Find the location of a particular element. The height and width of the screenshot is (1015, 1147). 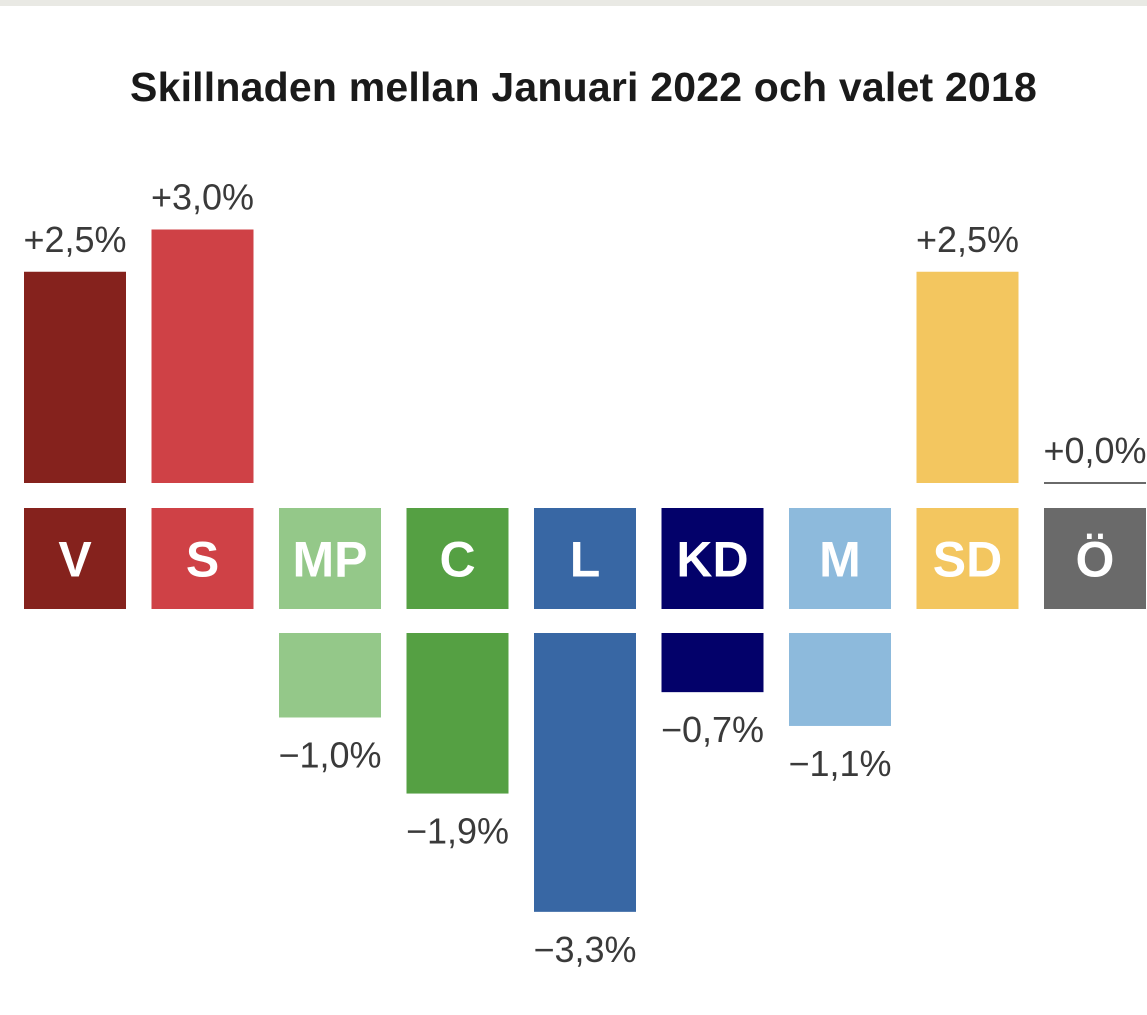

bar-s is located at coordinates (202, 356).